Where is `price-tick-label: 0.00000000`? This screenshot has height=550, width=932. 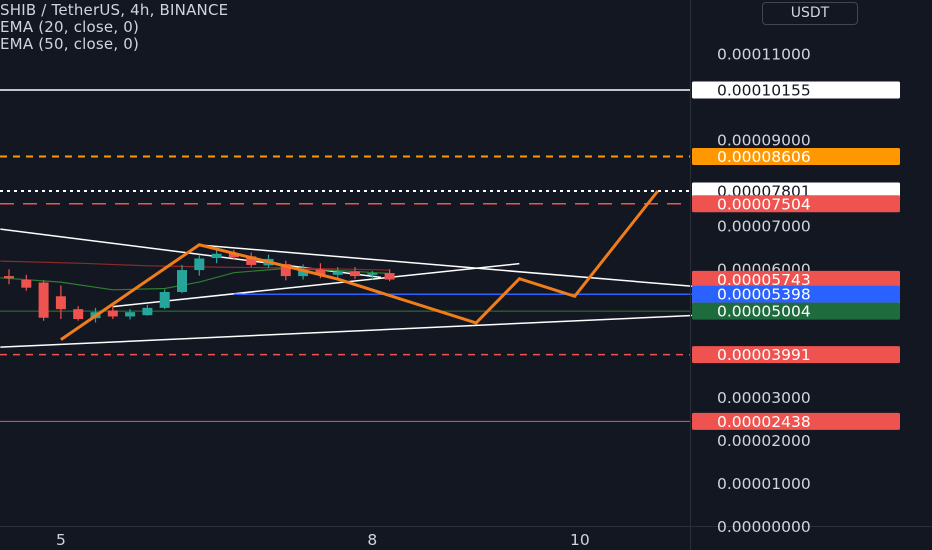 price-tick-label: 0.00000000 is located at coordinates (764, 527).